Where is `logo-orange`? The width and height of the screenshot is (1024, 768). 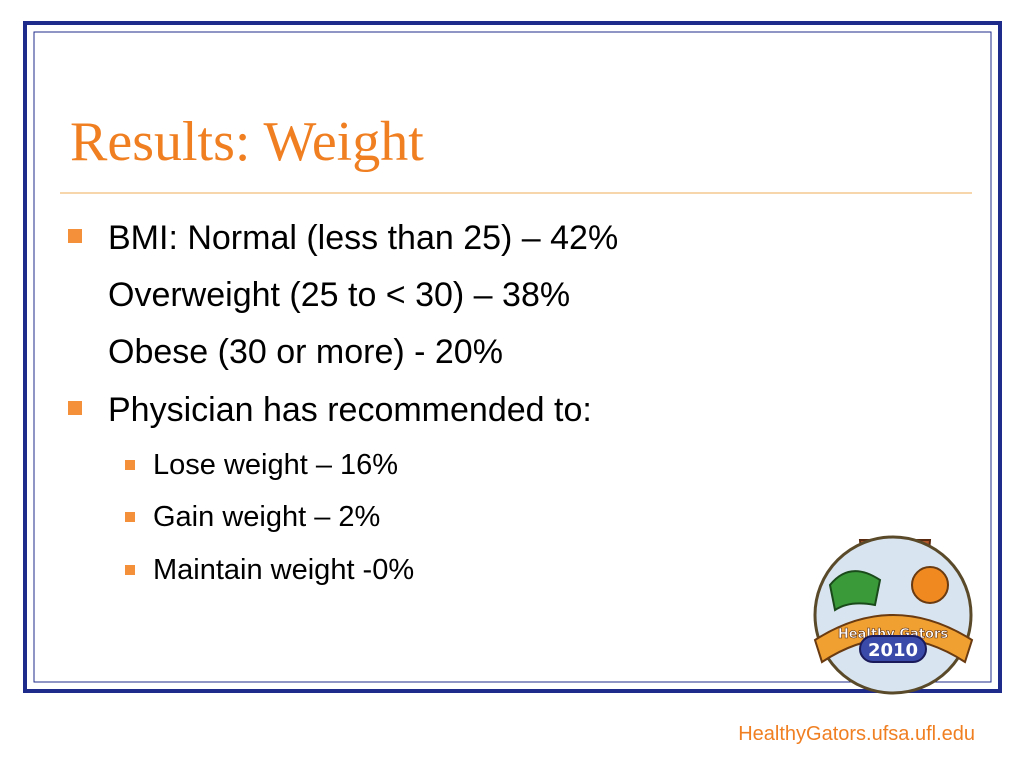
logo-orange is located at coordinates (930, 585).